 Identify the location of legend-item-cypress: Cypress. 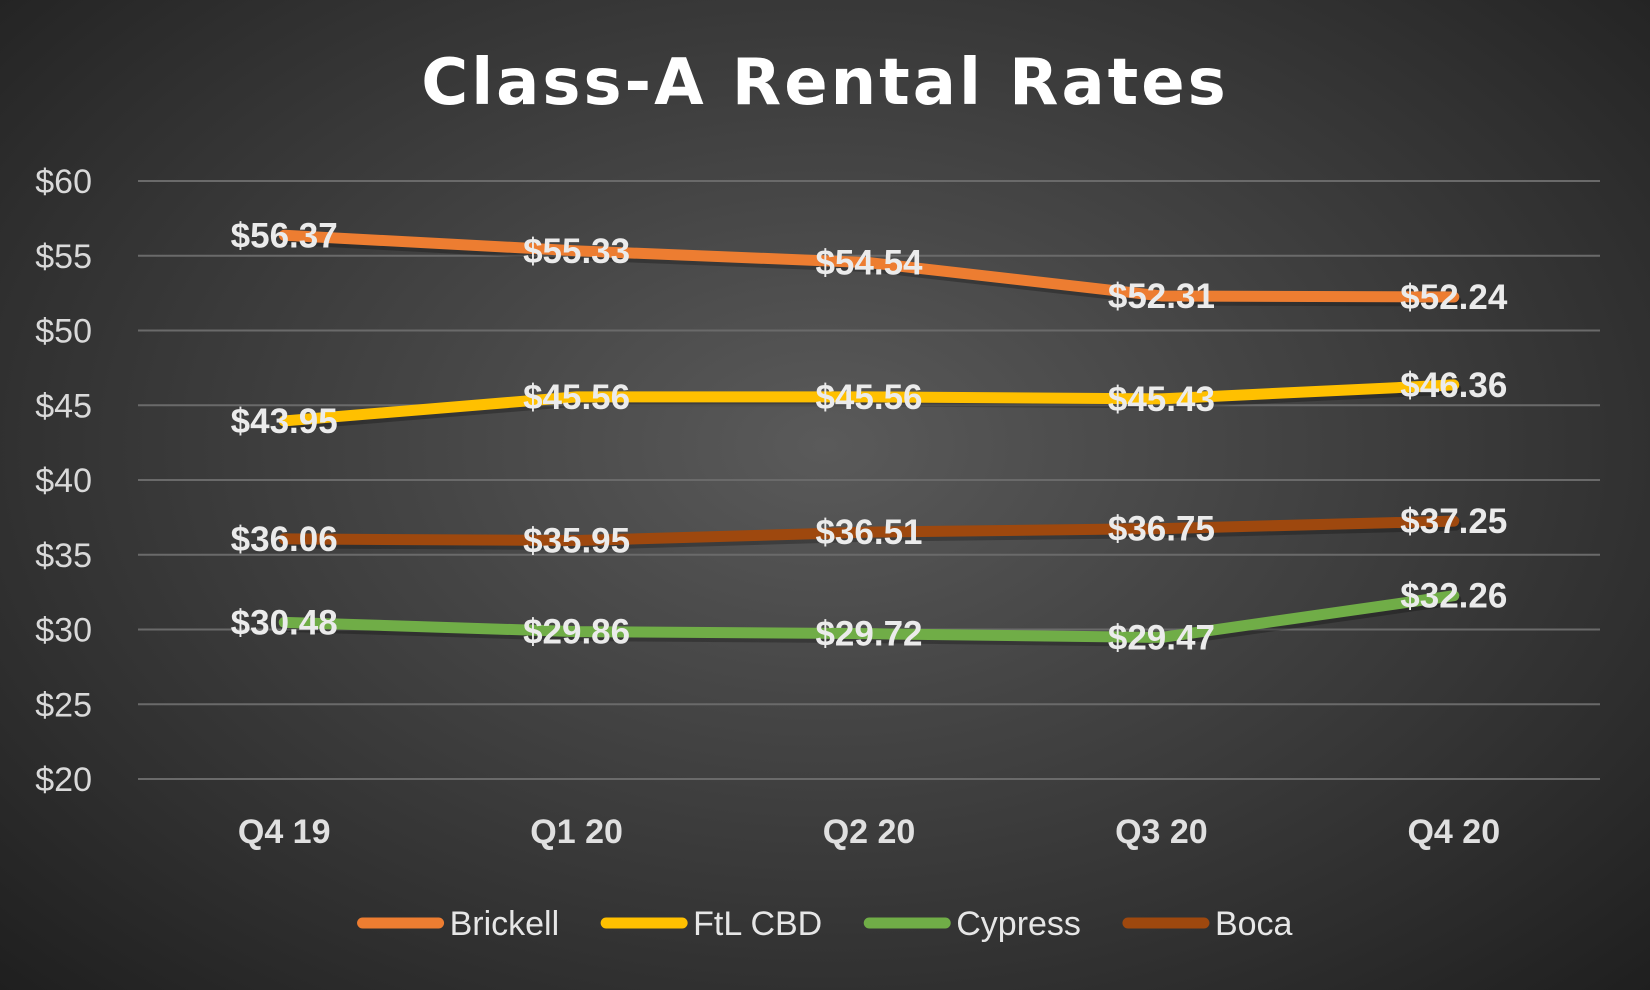
(972, 924).